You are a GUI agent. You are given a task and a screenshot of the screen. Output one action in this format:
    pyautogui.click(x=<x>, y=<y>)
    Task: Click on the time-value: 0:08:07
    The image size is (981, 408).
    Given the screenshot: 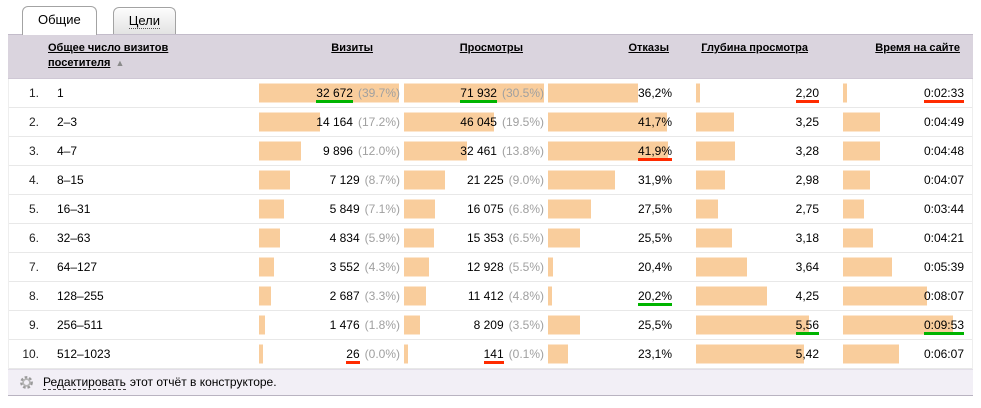 What is the action you would take?
    pyautogui.click(x=943, y=295)
    